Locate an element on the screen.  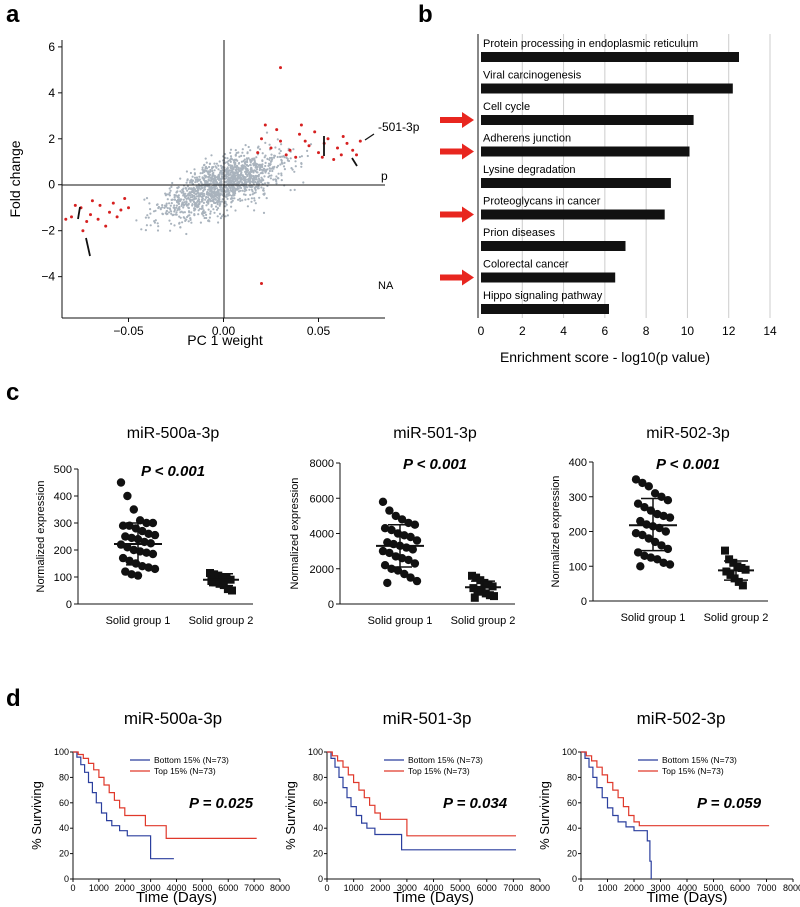
b-highlight-arrow is located at coordinates (457, 120).